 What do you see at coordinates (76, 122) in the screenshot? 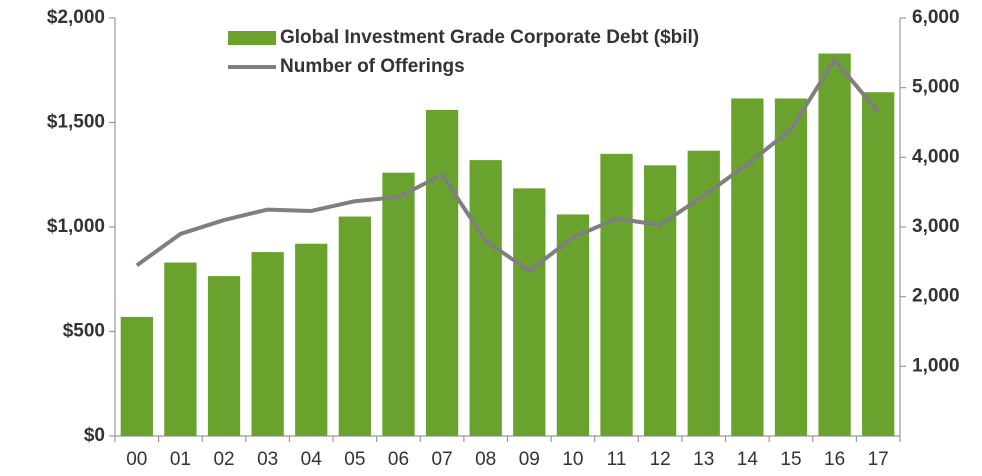
I see `y-tick-label: $1,500` at bounding box center [76, 122].